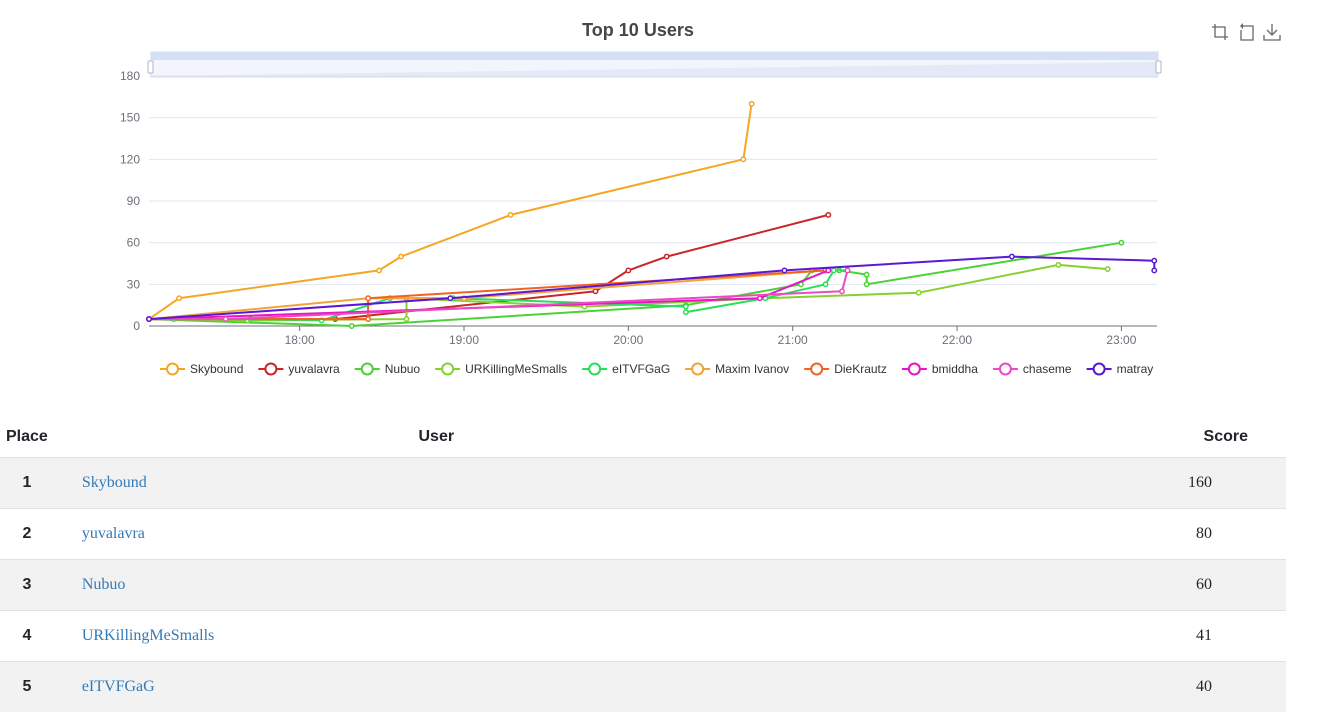 This screenshot has height=718, width=1325. I want to click on table-row: 4 URKillingMeSmalls 41, so click(643, 636).